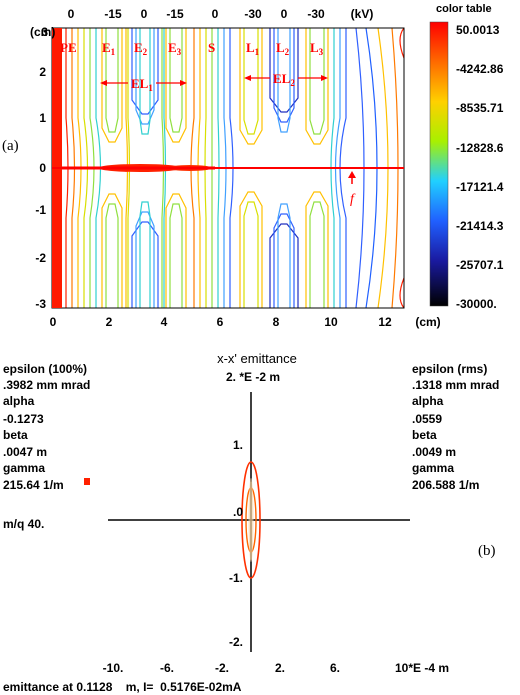 The image size is (520, 695). Describe the element at coordinates (439, 164) in the screenshot. I see `color-bar` at that location.